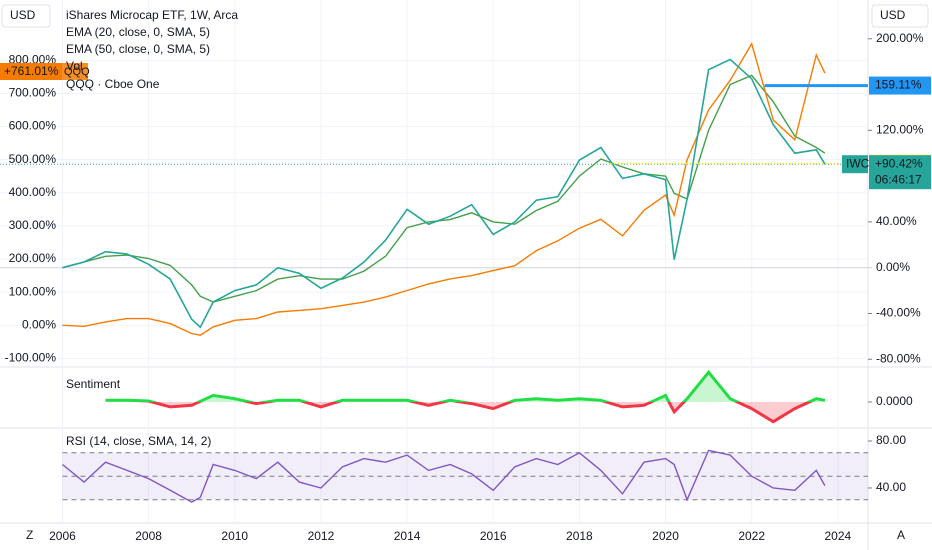  Describe the element at coordinates (751, 536) in the screenshot. I see `x-tick-label: 2022` at that location.